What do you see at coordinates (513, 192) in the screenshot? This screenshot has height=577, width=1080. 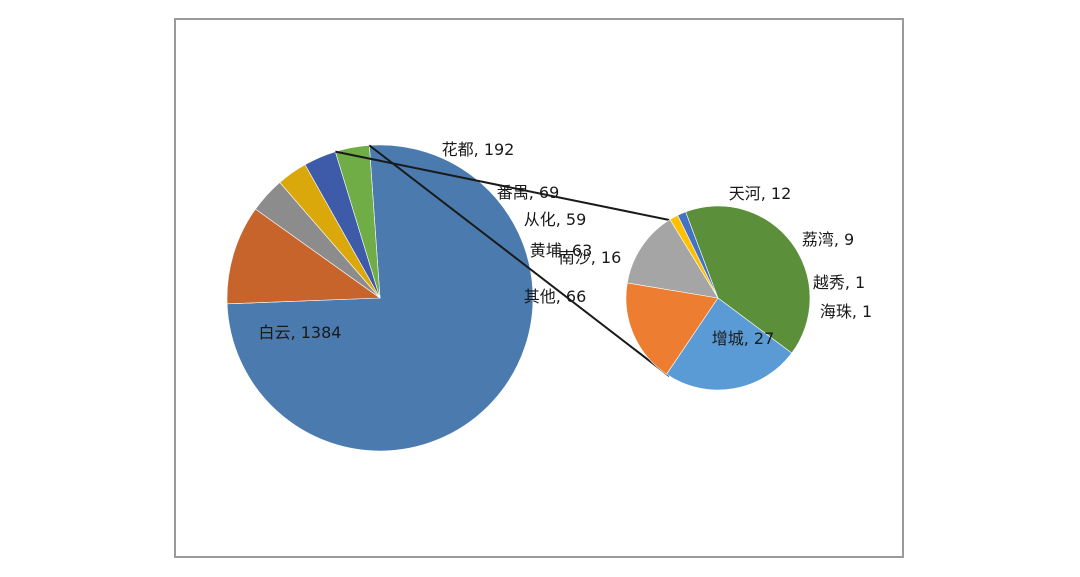 I see `primary-label-name-2: 番禺` at bounding box center [513, 192].